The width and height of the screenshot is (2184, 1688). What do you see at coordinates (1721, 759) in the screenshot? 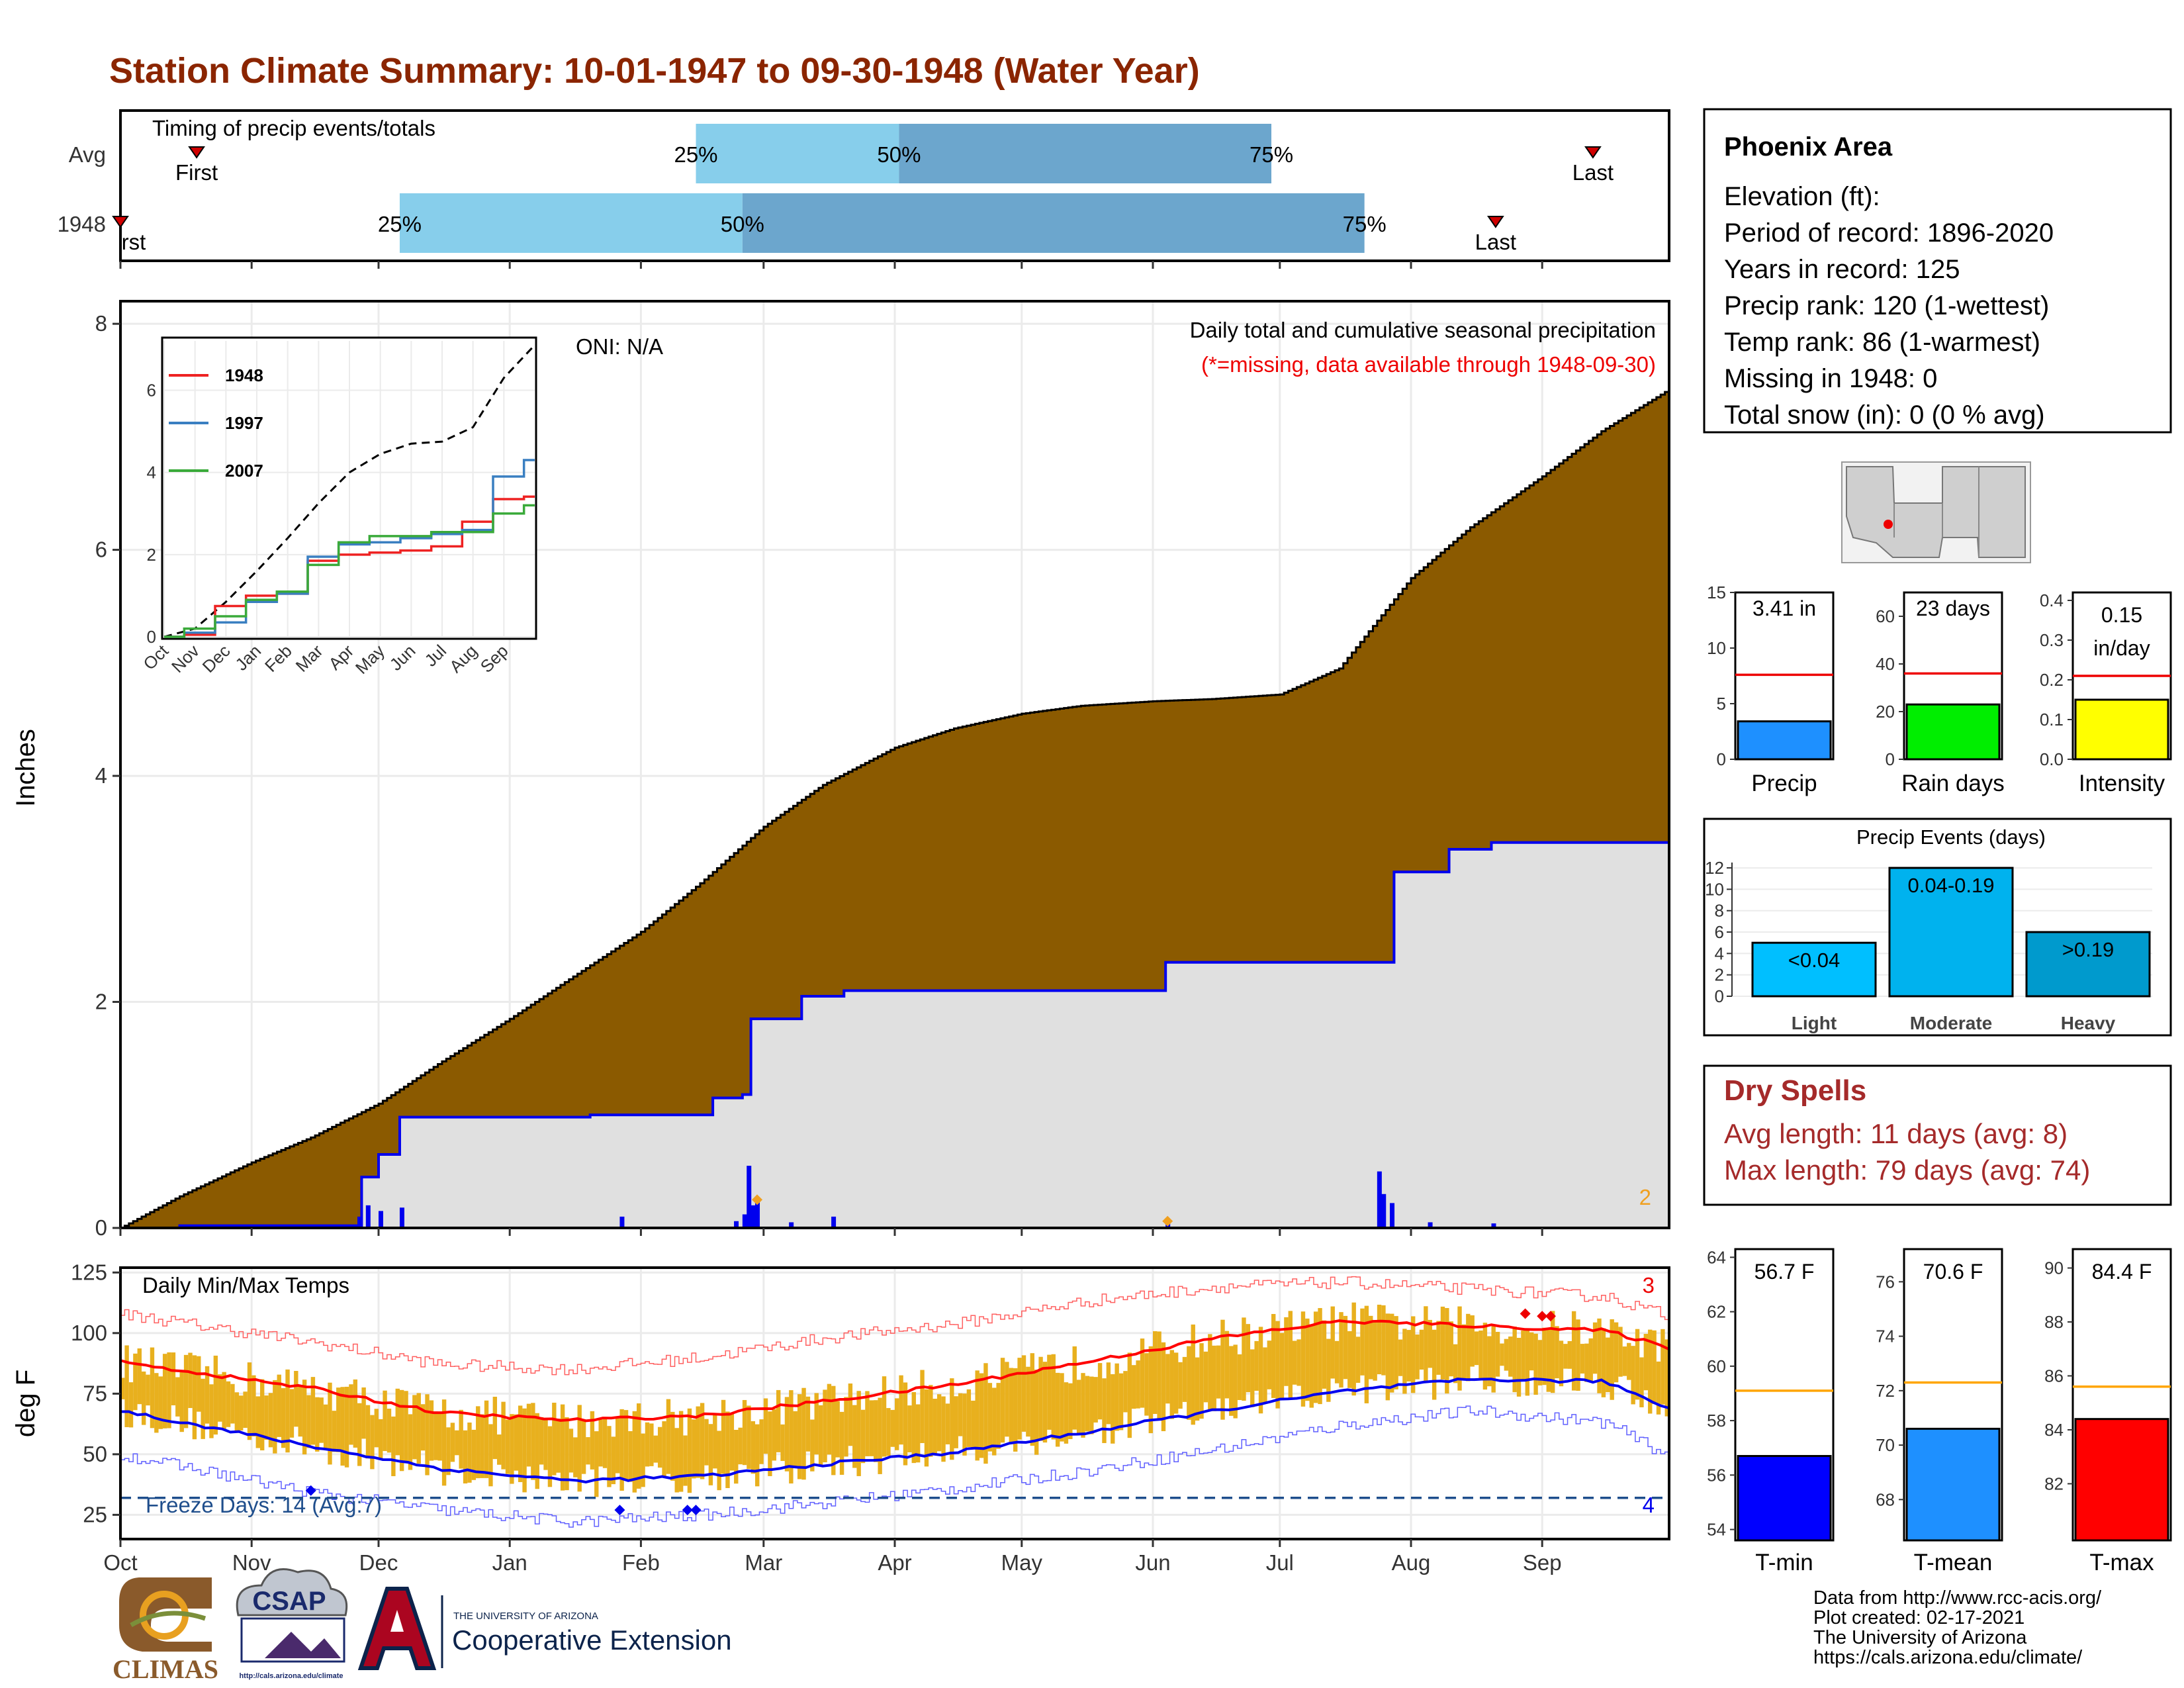
I see `mini-tick-label: 0` at bounding box center [1721, 759].